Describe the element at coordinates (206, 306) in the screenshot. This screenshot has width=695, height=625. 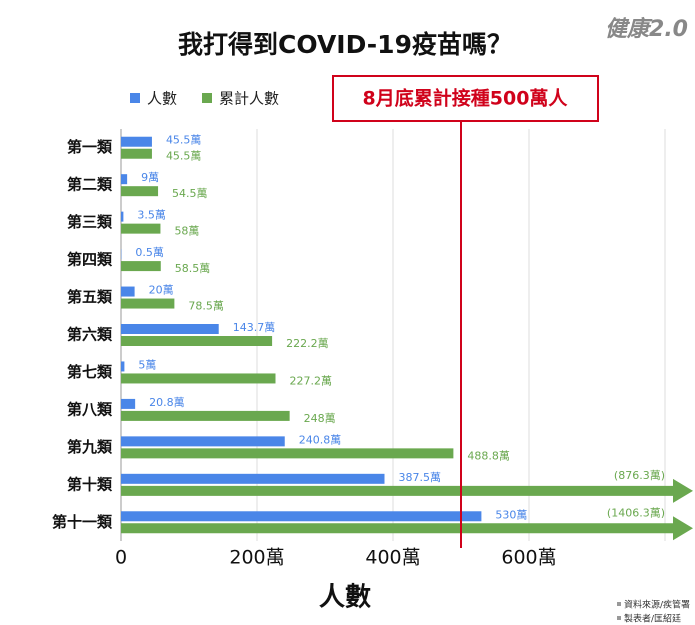
I see `value-label: 78.5萬` at that location.